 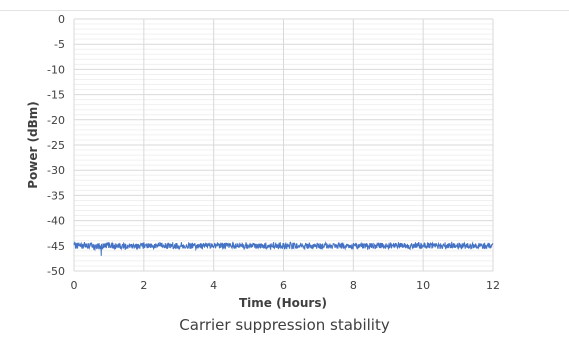 I want to click on x-tick-label: 0, so click(x=74, y=285).